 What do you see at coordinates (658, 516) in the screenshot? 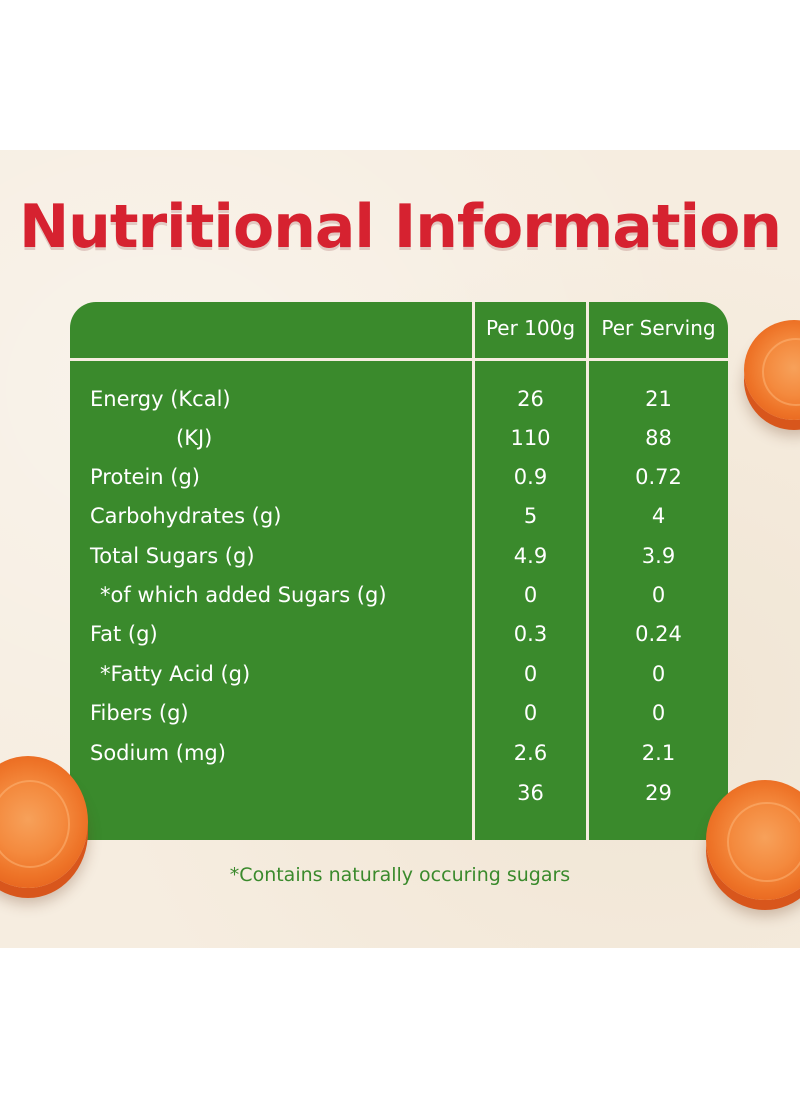
I see `value-per-serving: 4` at bounding box center [658, 516].